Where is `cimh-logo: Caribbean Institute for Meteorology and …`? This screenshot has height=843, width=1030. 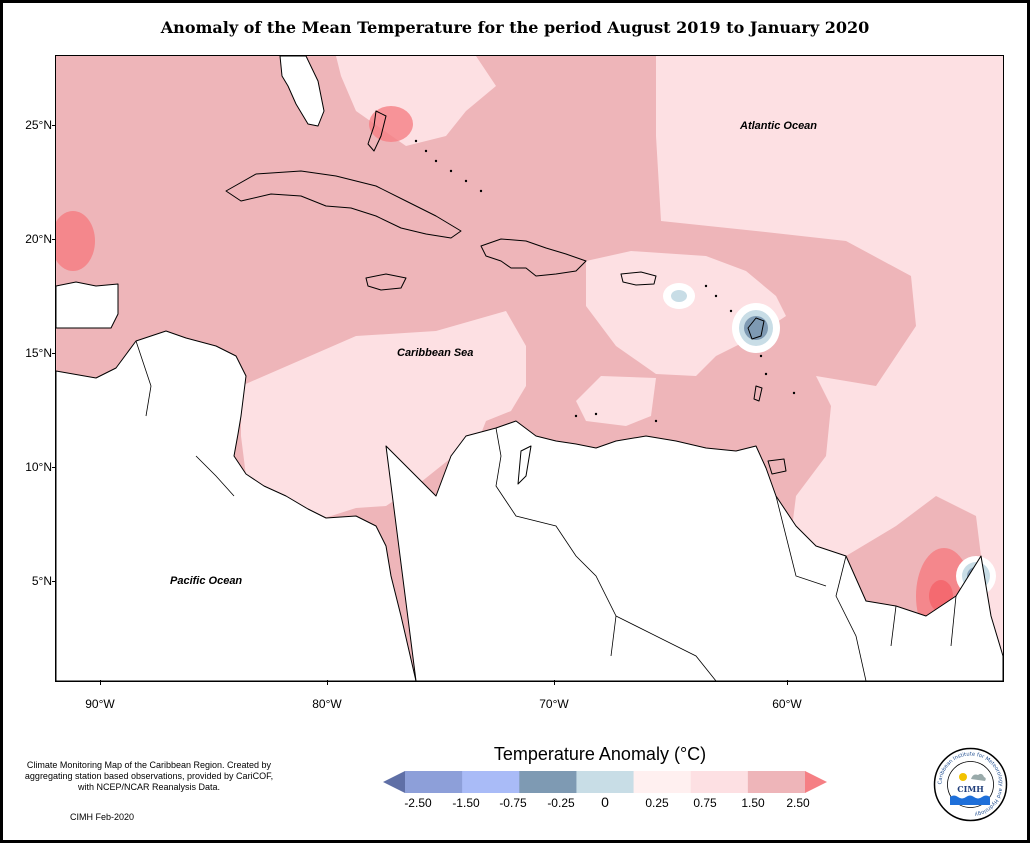
cimh-logo: Caribbean Institute for Meteorology and … is located at coordinates (970, 784).